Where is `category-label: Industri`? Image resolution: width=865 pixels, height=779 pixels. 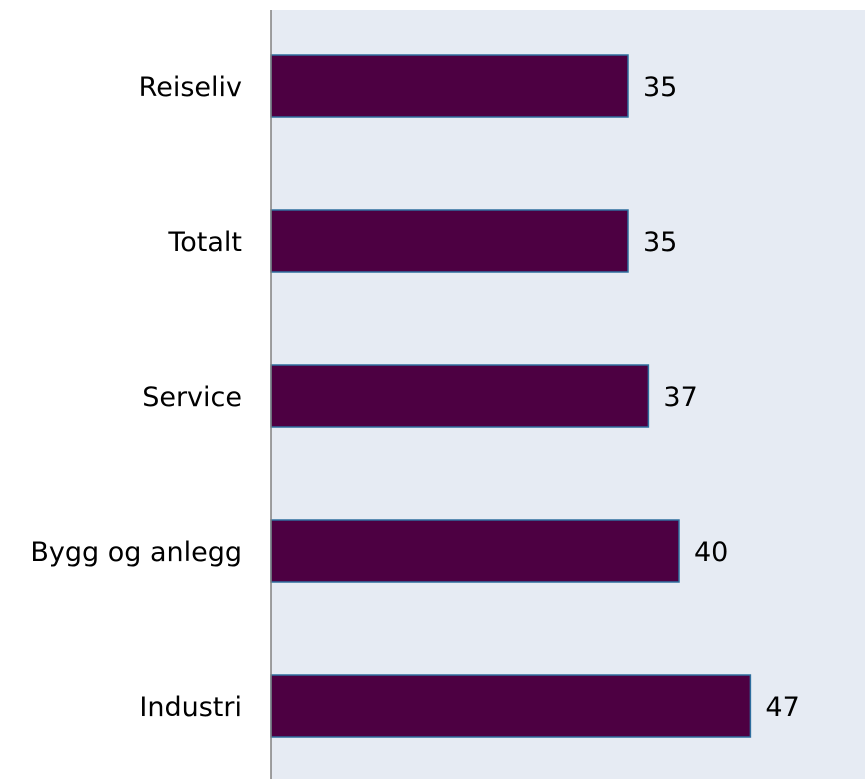
category-label: Industri is located at coordinates (190, 707).